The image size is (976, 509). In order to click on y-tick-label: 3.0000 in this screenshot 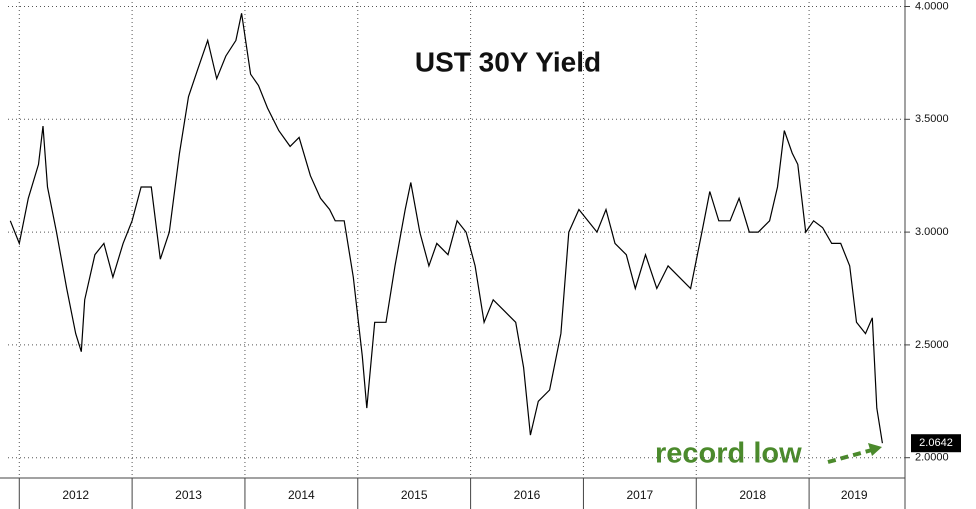, I will do `click(932, 232)`.